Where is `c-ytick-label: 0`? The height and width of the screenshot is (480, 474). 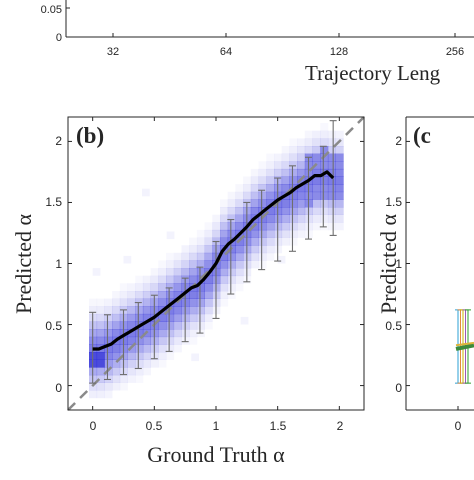
c-ytick-label: 0 is located at coordinates (398, 388).